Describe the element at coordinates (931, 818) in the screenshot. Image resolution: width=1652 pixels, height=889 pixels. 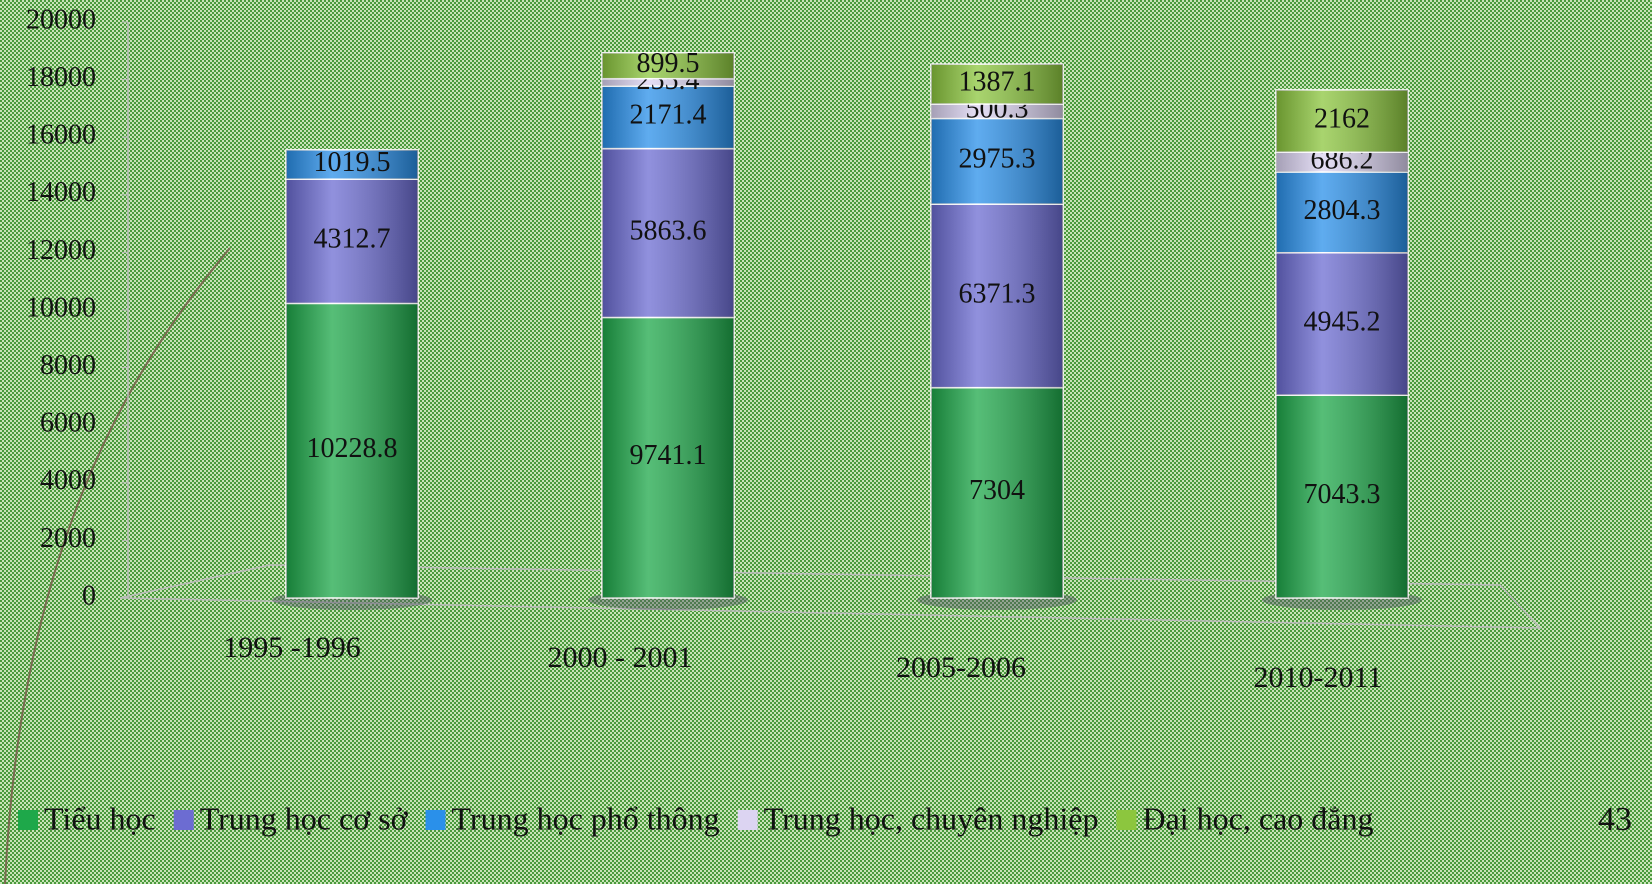
I see `legend-label: Trung học, chuyên nghiệp` at that location.